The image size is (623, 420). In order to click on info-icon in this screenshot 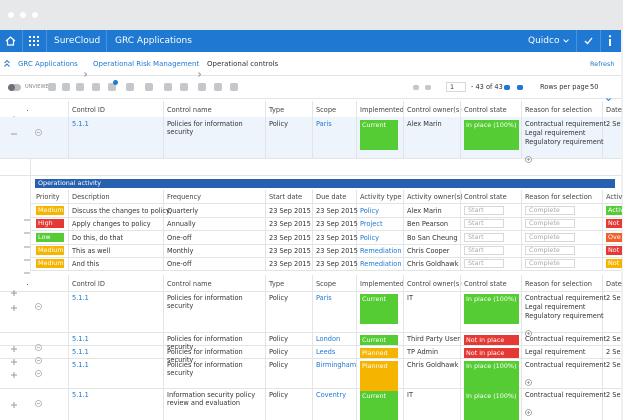, I will do `click(610, 40)`.